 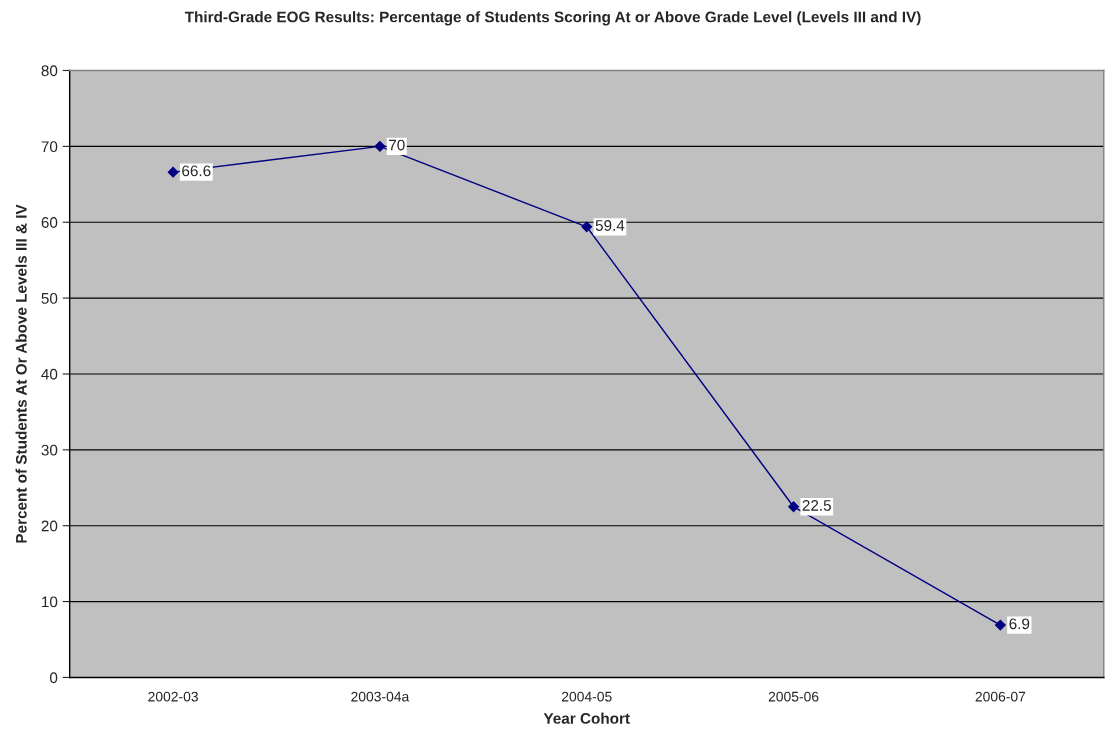 I want to click on x-tick-label: 2004-05, so click(x=586, y=696).